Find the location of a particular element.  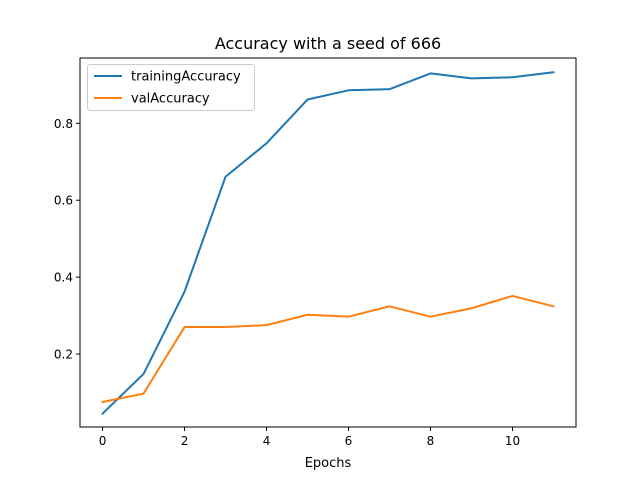

legend-box is located at coordinates (171, 87).